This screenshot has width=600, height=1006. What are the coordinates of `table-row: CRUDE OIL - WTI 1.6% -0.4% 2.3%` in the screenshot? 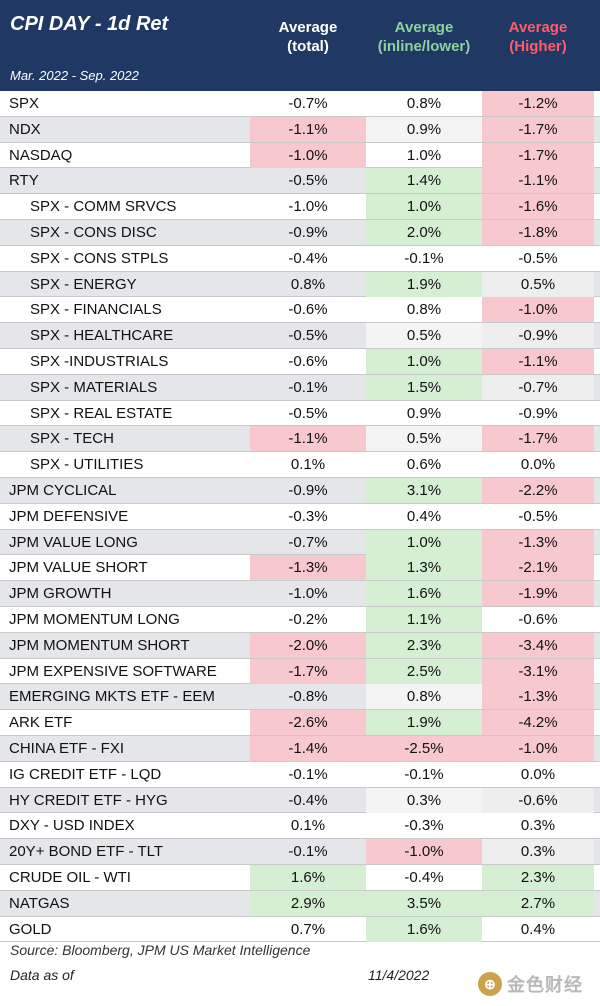 It's located at (300, 877).